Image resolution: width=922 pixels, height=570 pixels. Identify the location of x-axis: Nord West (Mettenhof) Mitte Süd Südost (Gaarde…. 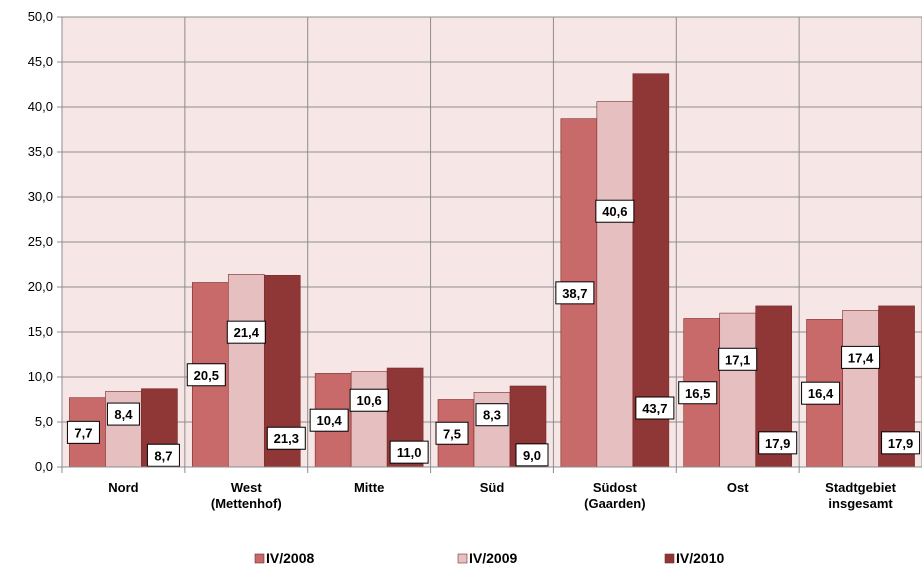
(492, 488).